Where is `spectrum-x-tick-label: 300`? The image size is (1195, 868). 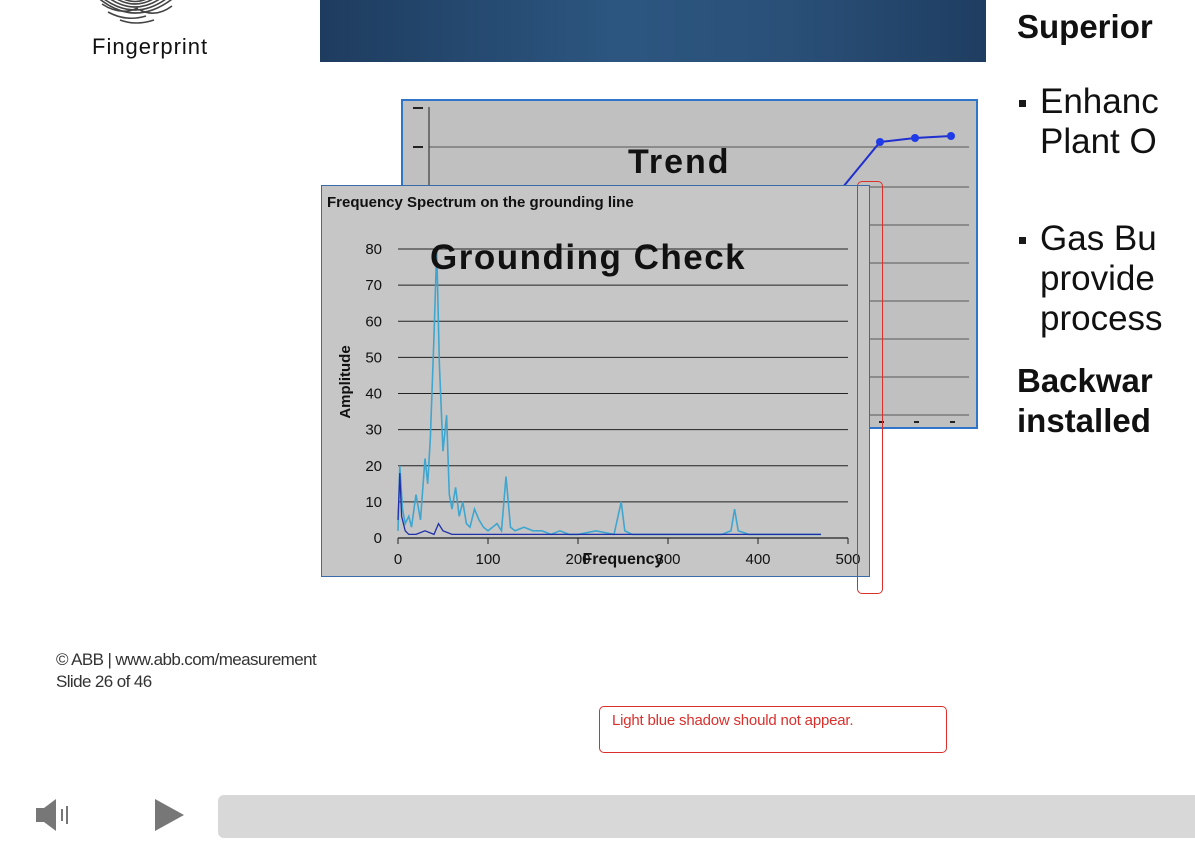 spectrum-x-tick-label: 300 is located at coordinates (667, 559).